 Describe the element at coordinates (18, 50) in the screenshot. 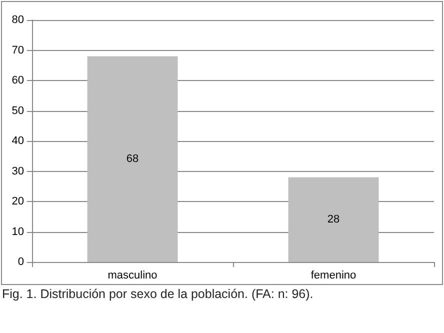

I see `y-tick-label: 70` at that location.